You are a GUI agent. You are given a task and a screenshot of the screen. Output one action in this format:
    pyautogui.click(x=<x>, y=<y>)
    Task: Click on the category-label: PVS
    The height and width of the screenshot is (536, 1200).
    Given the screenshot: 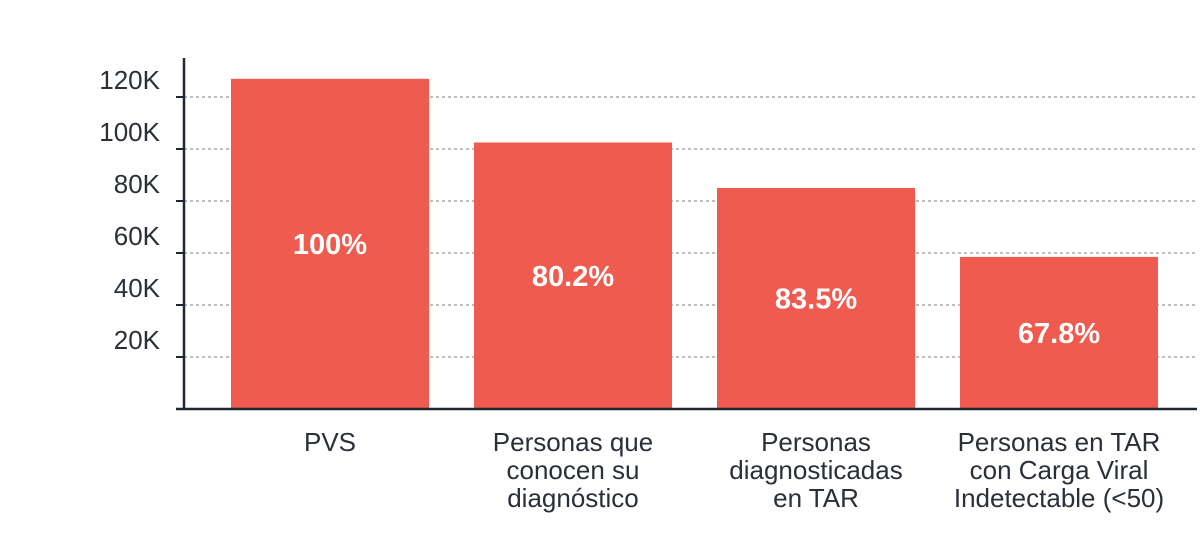 What is the action you would take?
    pyautogui.click(x=330, y=442)
    